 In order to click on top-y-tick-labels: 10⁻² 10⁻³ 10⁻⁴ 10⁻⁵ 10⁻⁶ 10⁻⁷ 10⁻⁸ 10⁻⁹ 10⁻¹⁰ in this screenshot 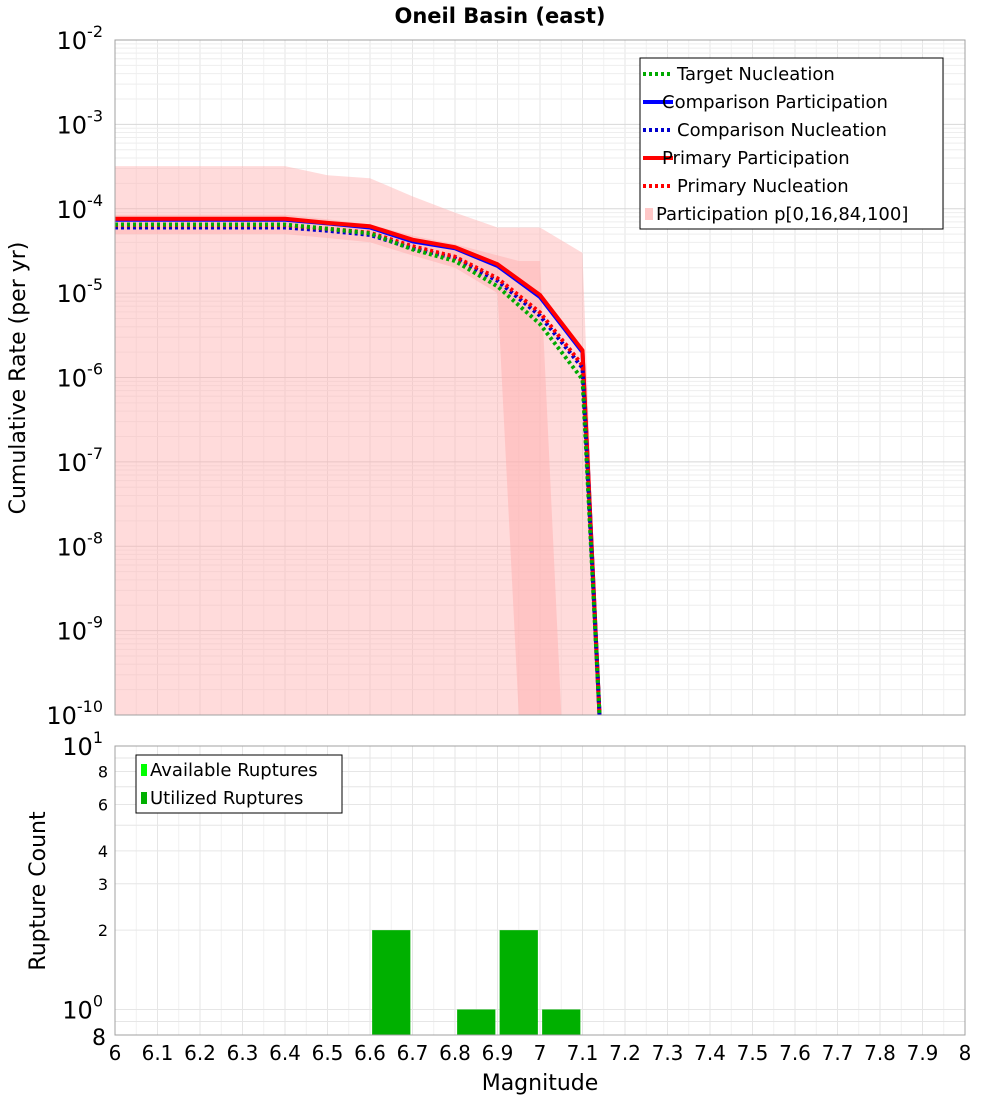, I will do `click(74, 376)`.